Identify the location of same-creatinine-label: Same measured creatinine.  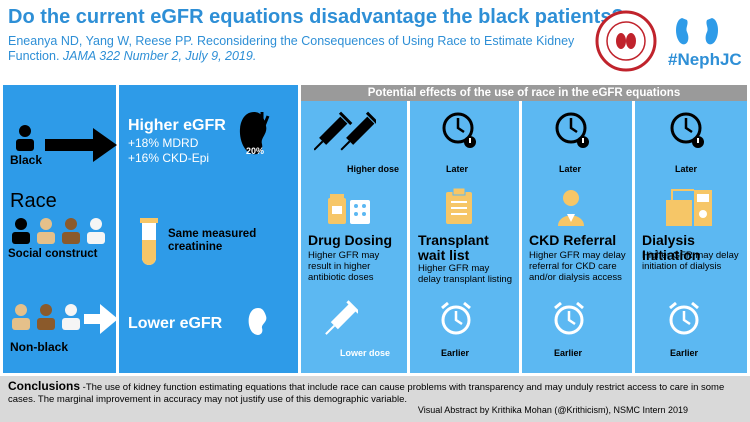
(212, 240).